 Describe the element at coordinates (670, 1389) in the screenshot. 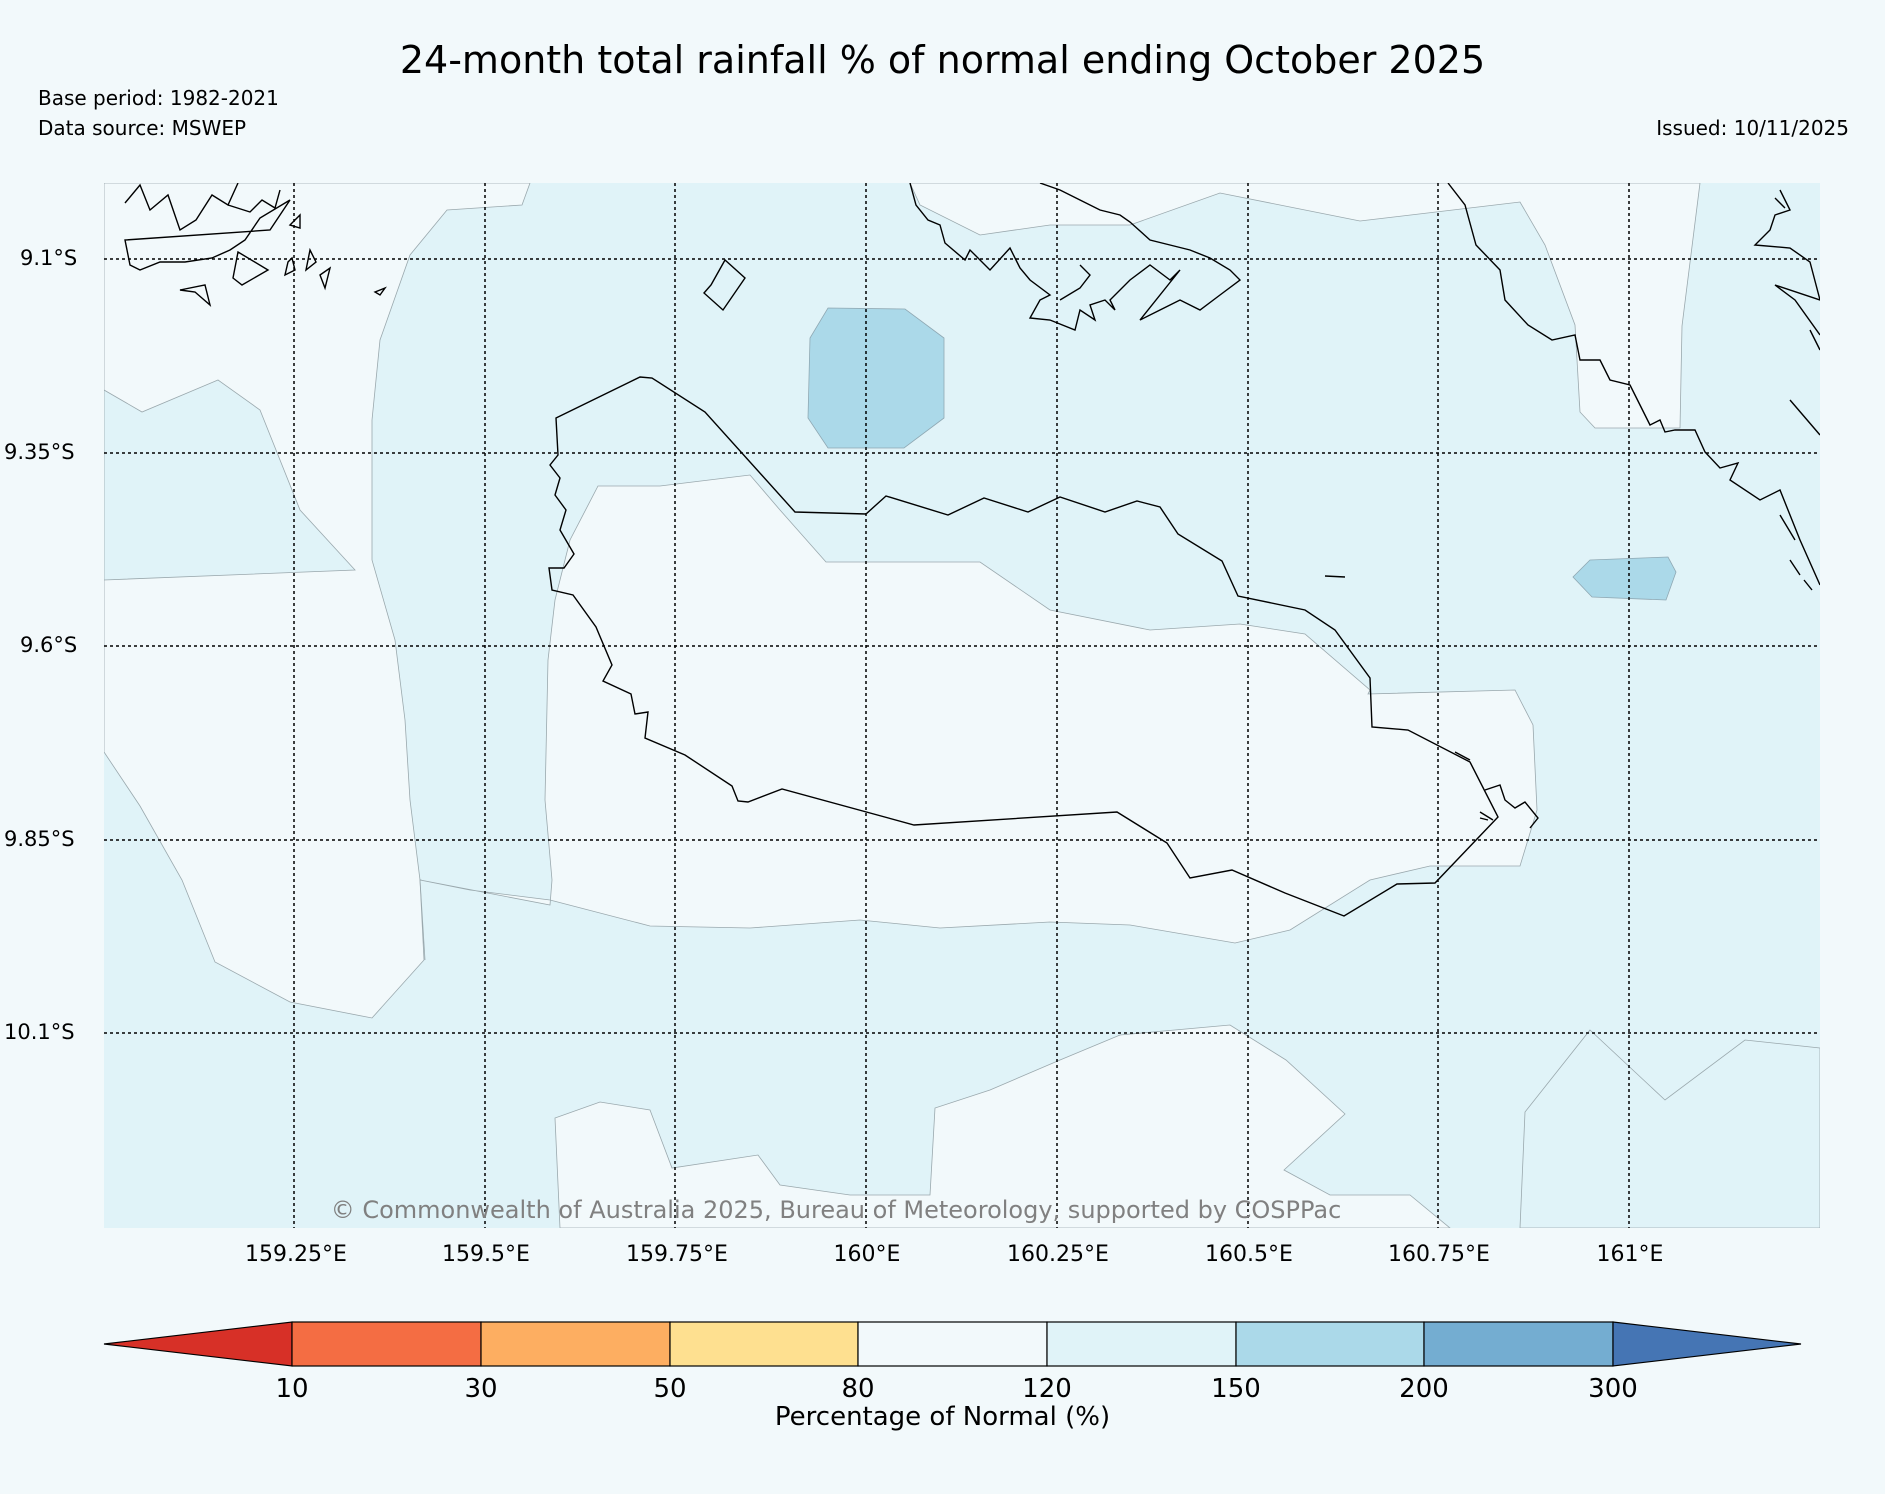

I see `colorbar-tick-label: 50` at that location.